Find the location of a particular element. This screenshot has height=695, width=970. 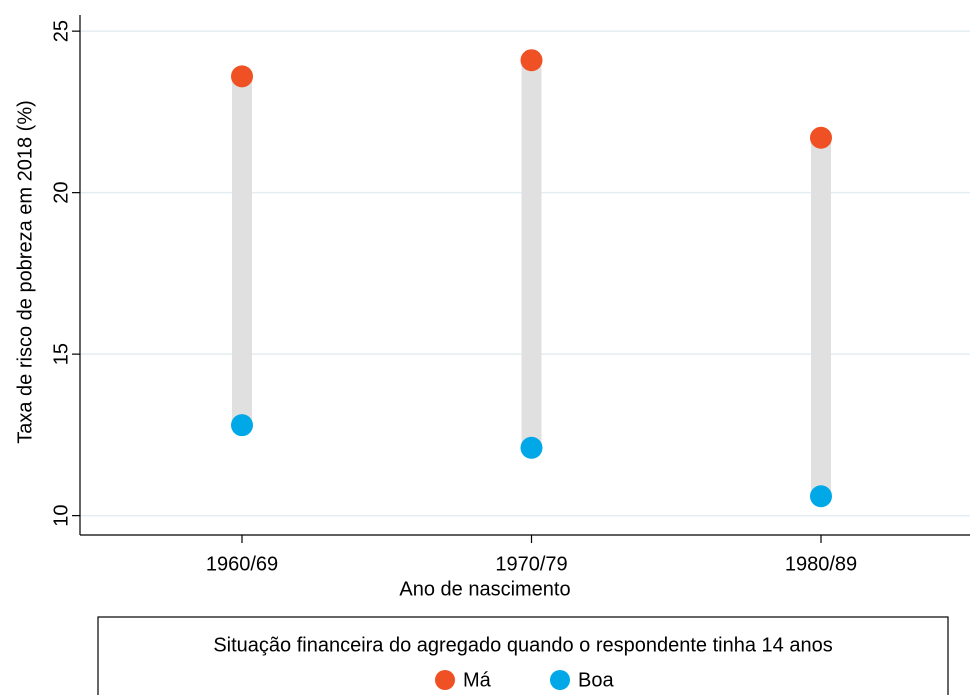

y-tick-label: 25 is located at coordinates (61, 31).